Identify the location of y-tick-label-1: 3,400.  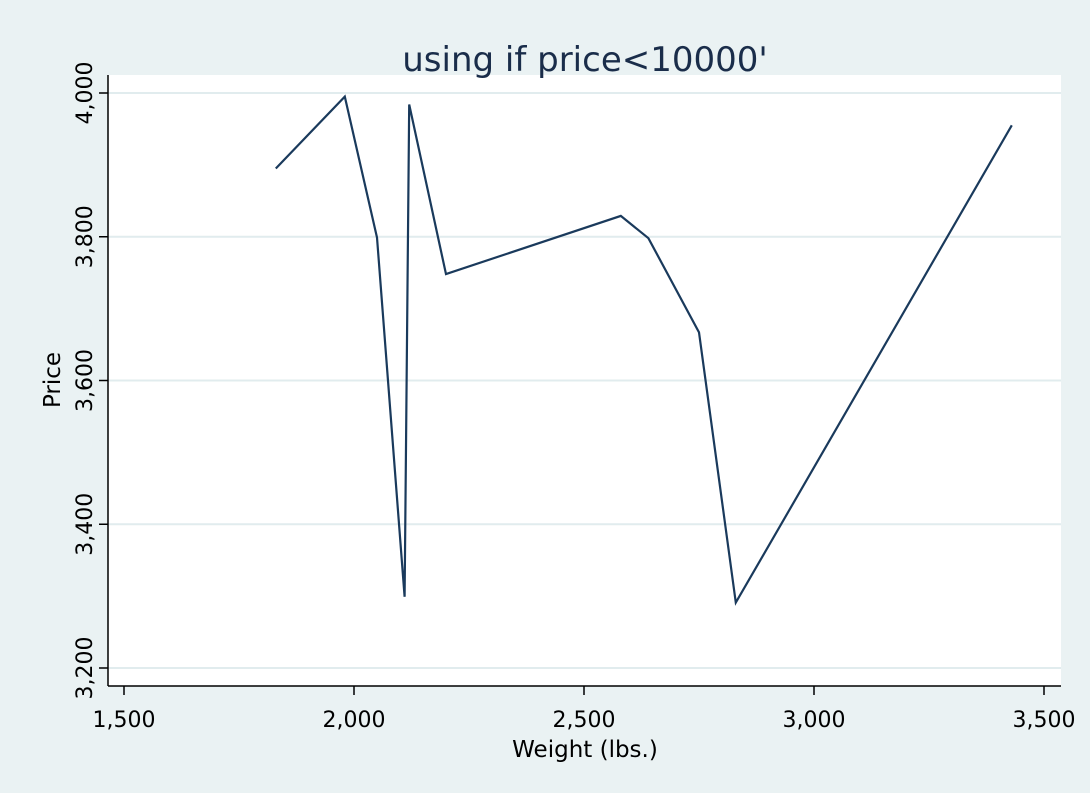
(85, 524).